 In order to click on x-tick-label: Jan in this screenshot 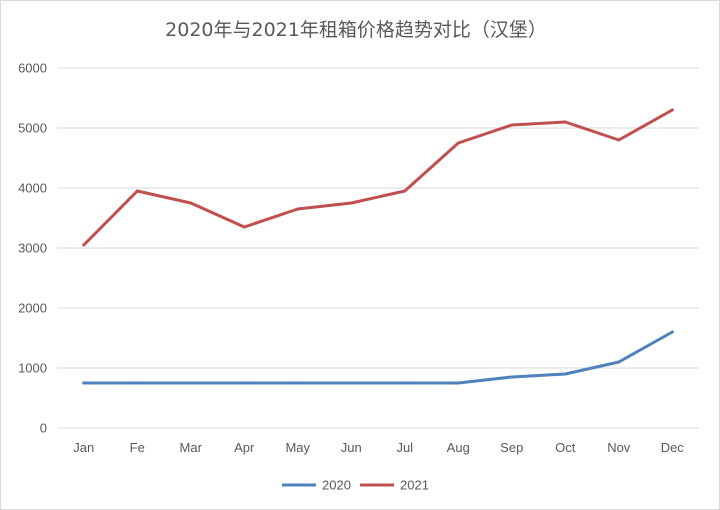, I will do `click(83, 447)`.